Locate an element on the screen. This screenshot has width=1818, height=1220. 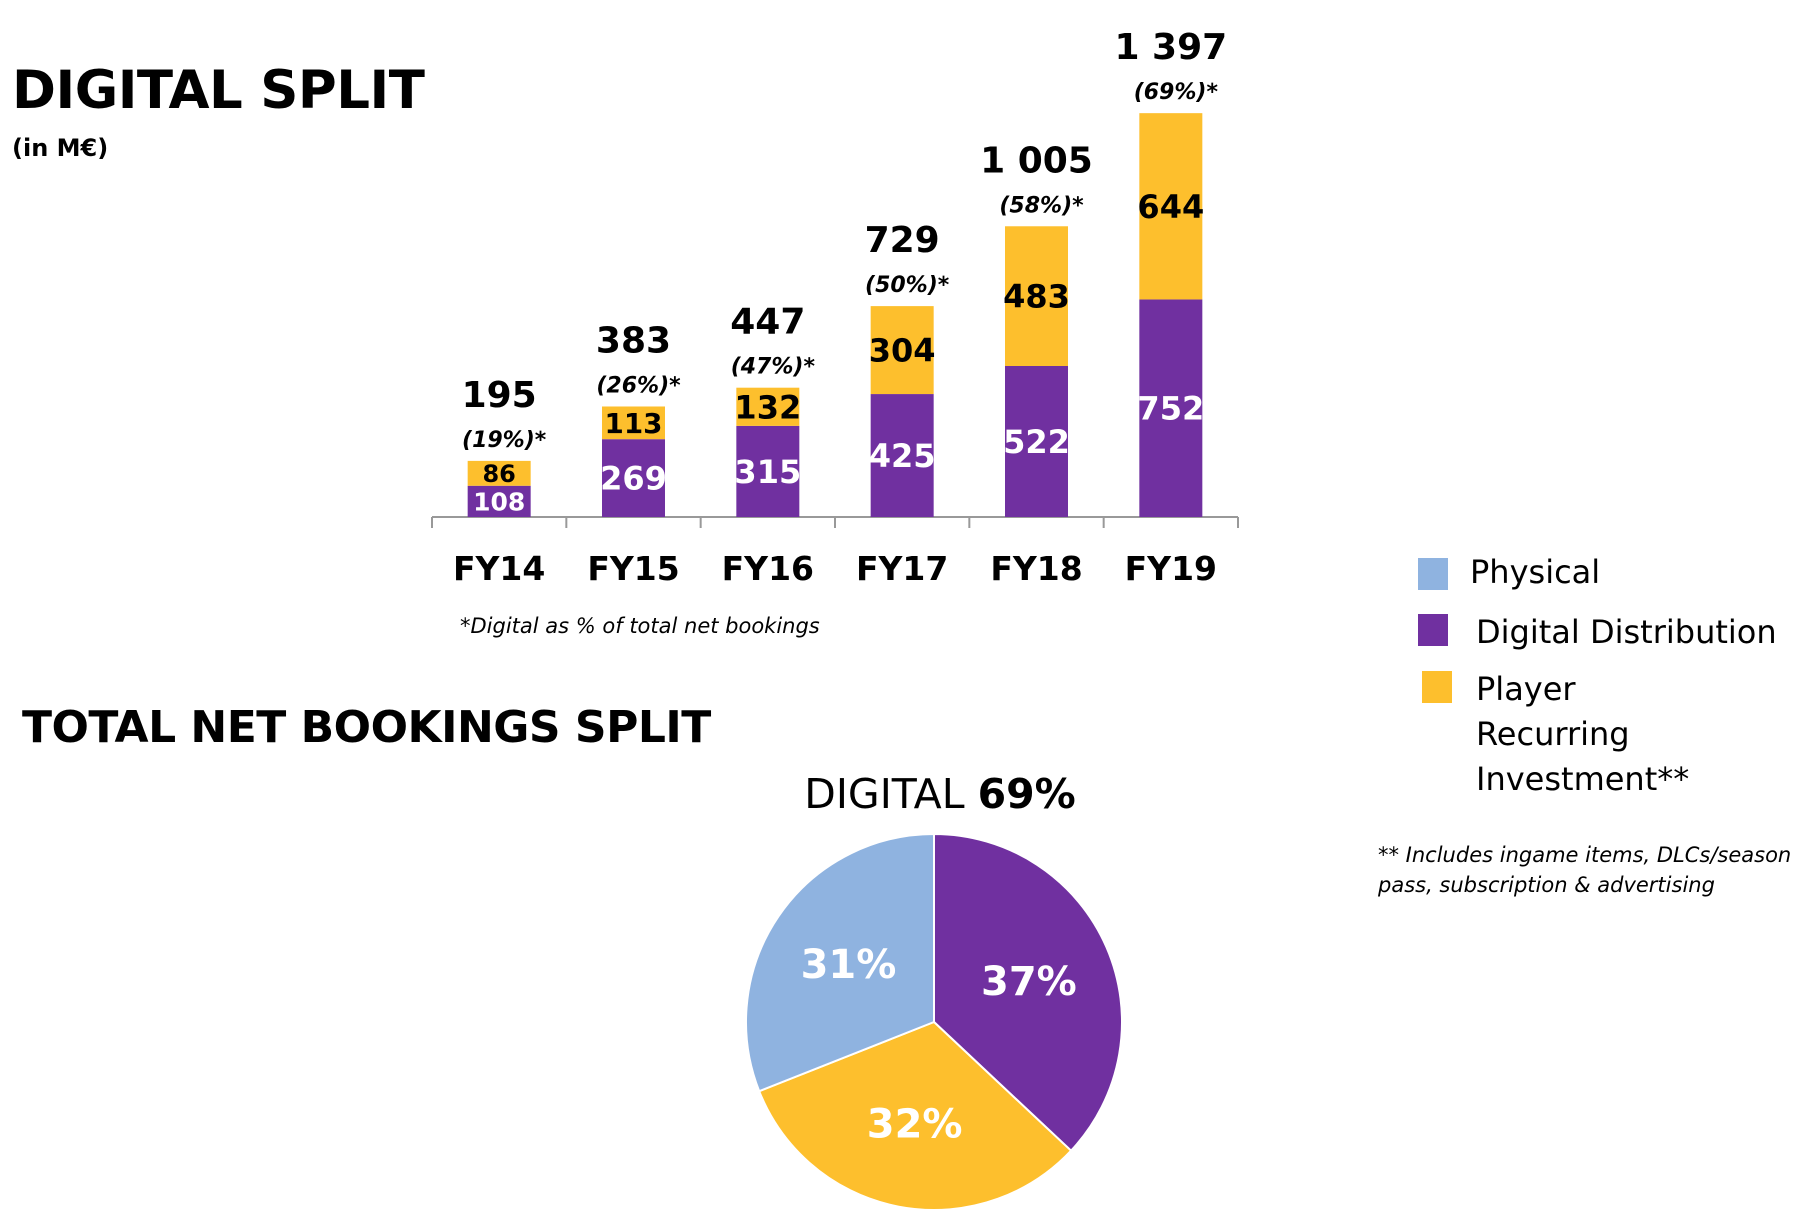
footnote-digital-pct: *Digital as % of total net bookings is located at coordinates (640, 626).